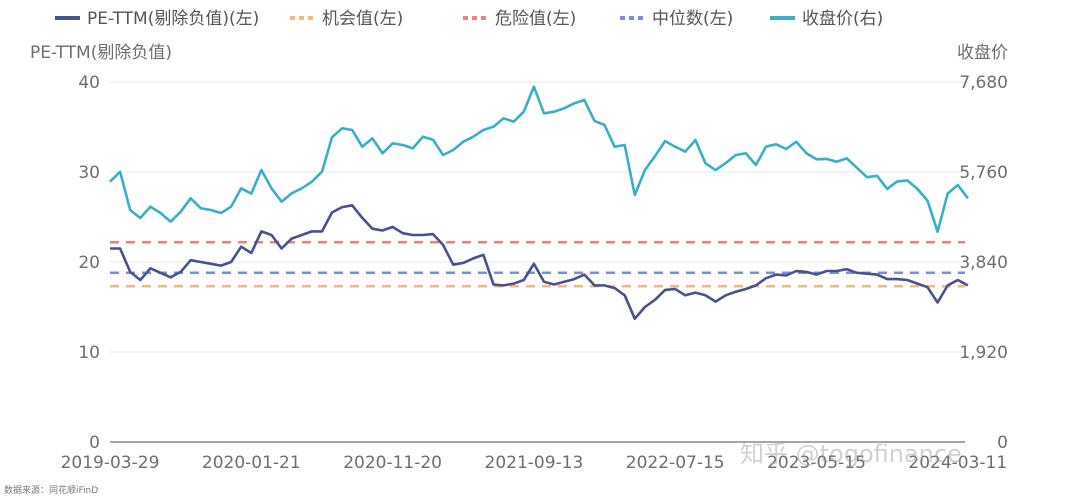  I want to click on legend-label: 危险值(左), so click(535, 19).